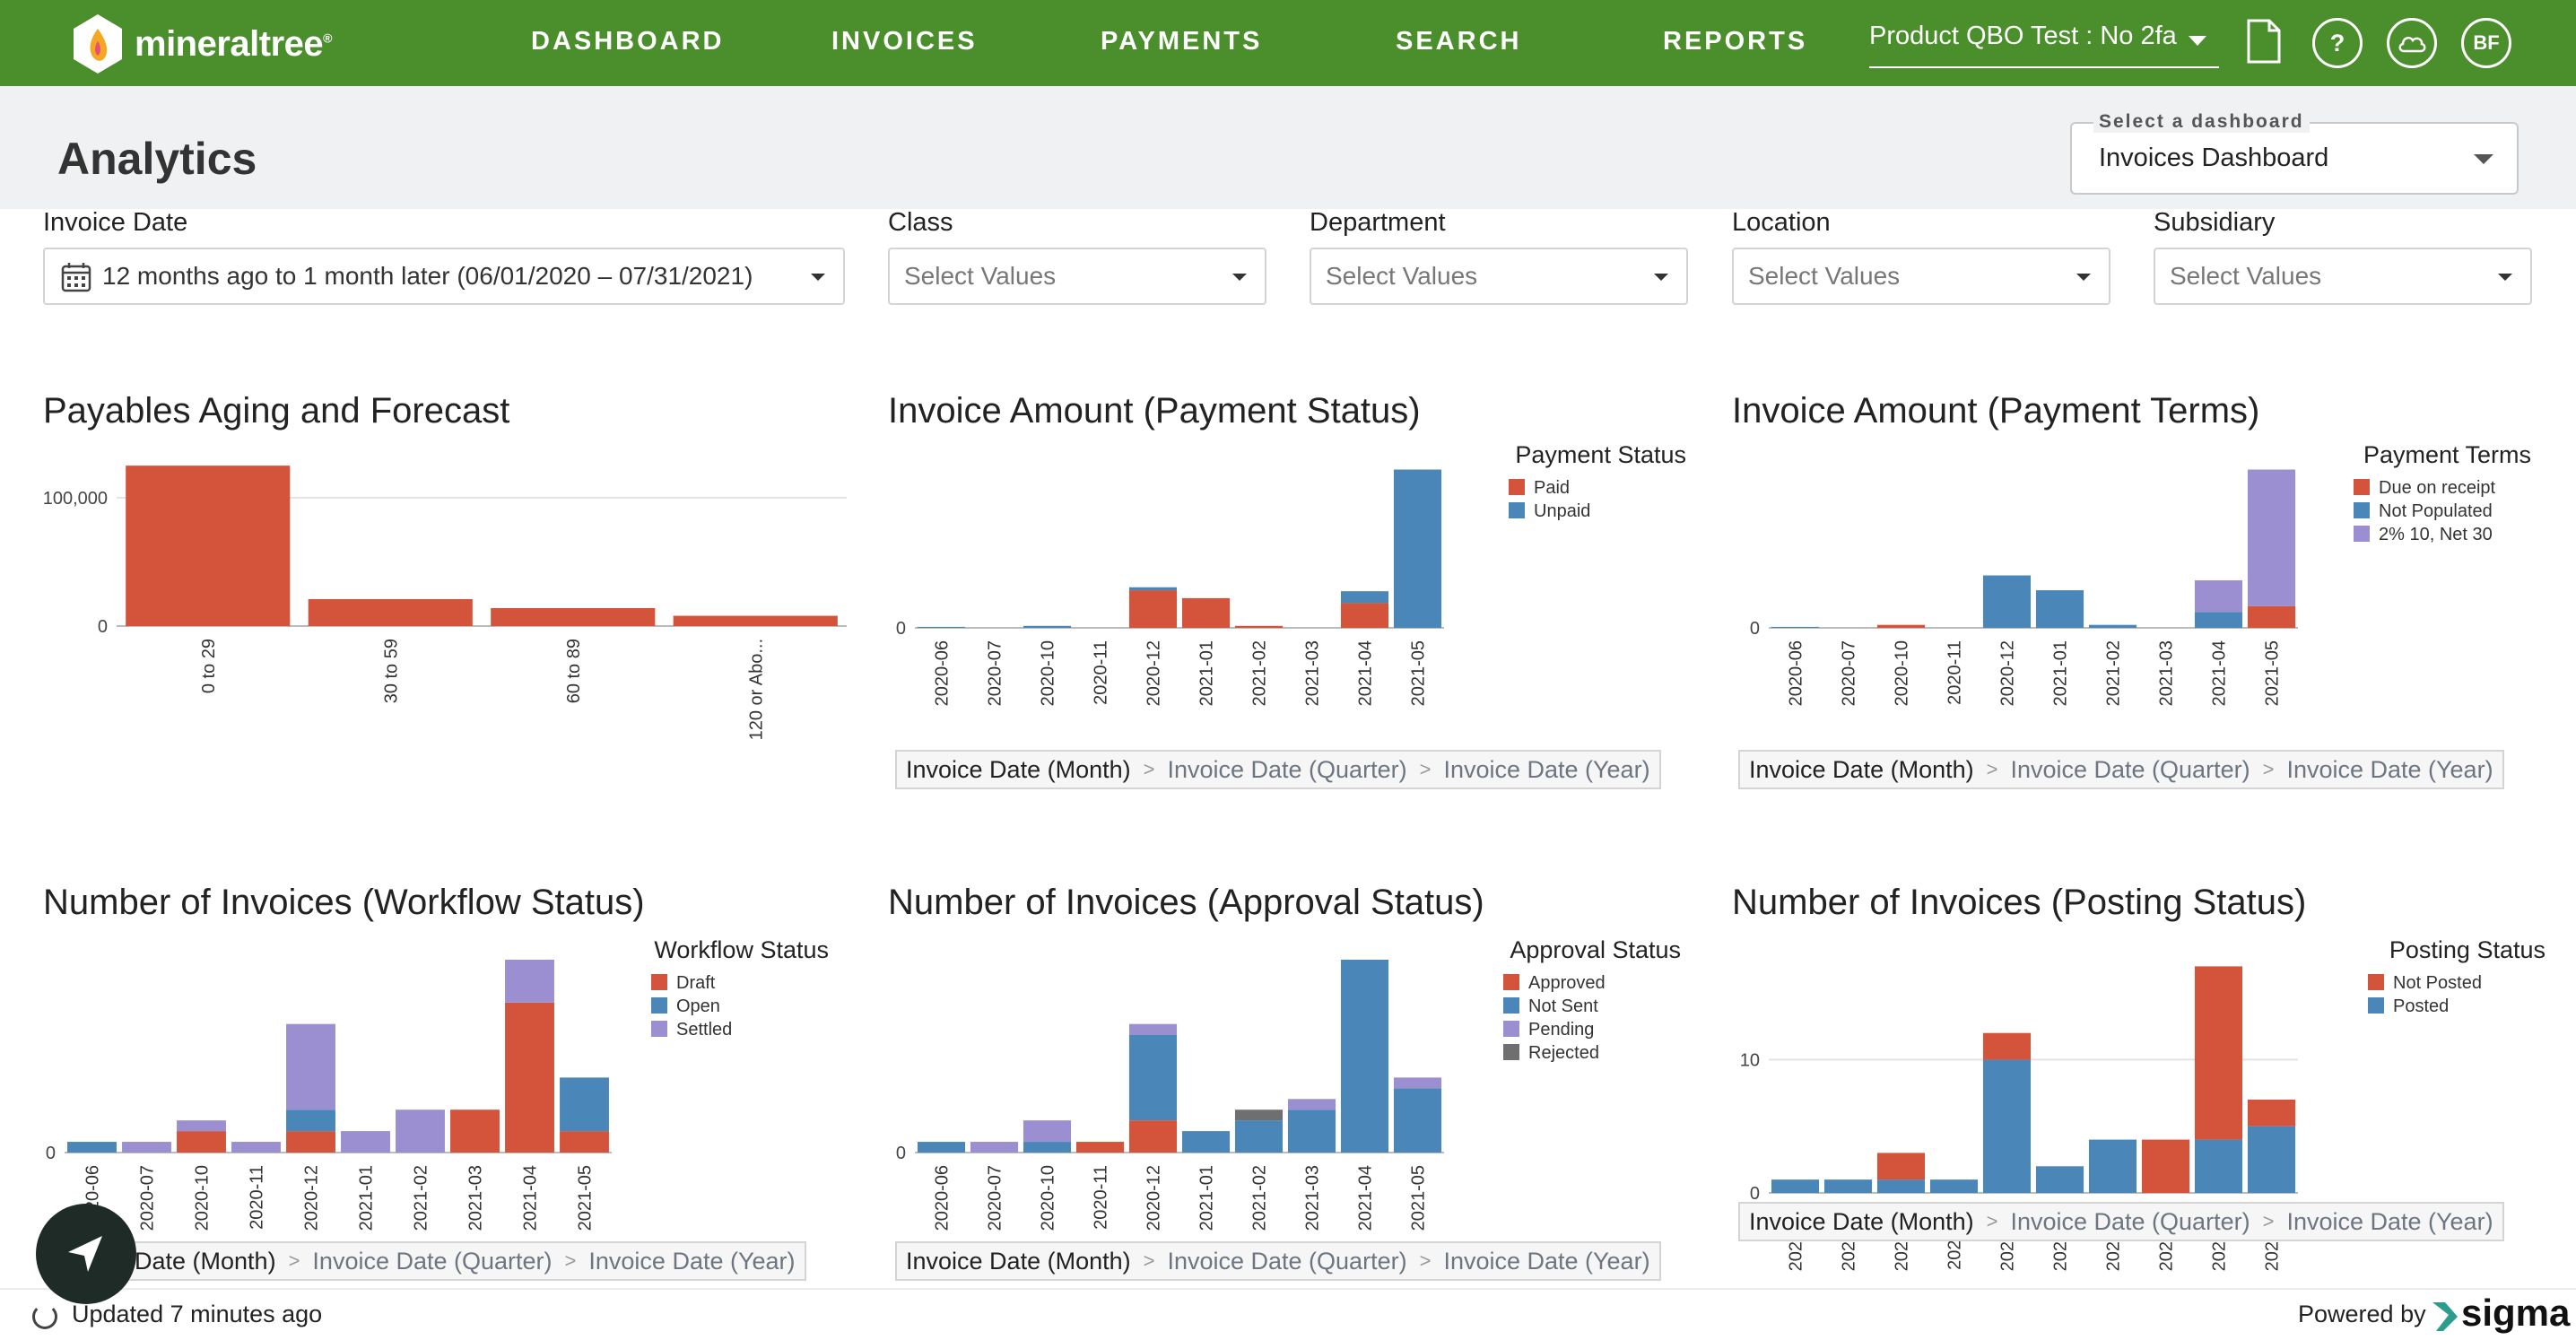 This screenshot has height=1340, width=2576. What do you see at coordinates (1378, 222) in the screenshot?
I see `filter-label-department: Department` at bounding box center [1378, 222].